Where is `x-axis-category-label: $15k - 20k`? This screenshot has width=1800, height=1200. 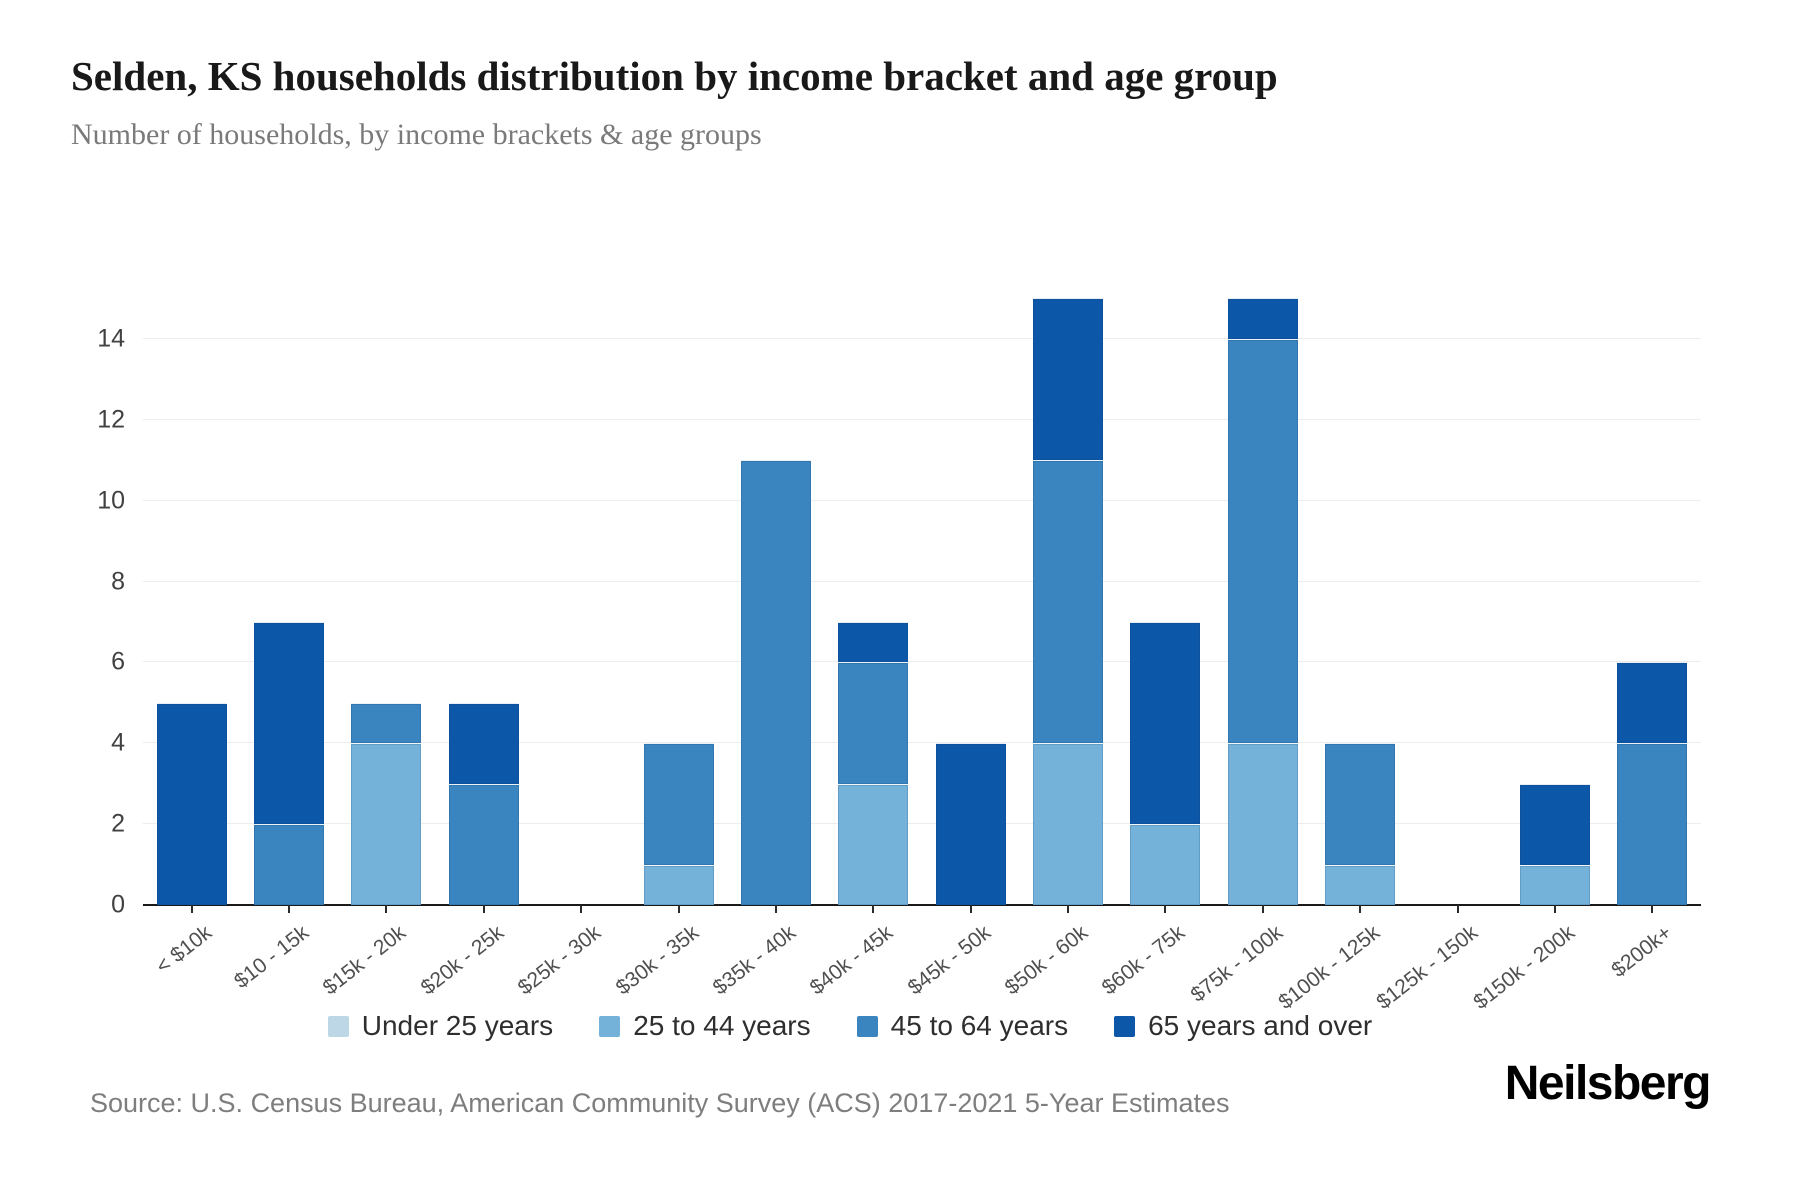
x-axis-category-label: $15k - 20k is located at coordinates (365, 960).